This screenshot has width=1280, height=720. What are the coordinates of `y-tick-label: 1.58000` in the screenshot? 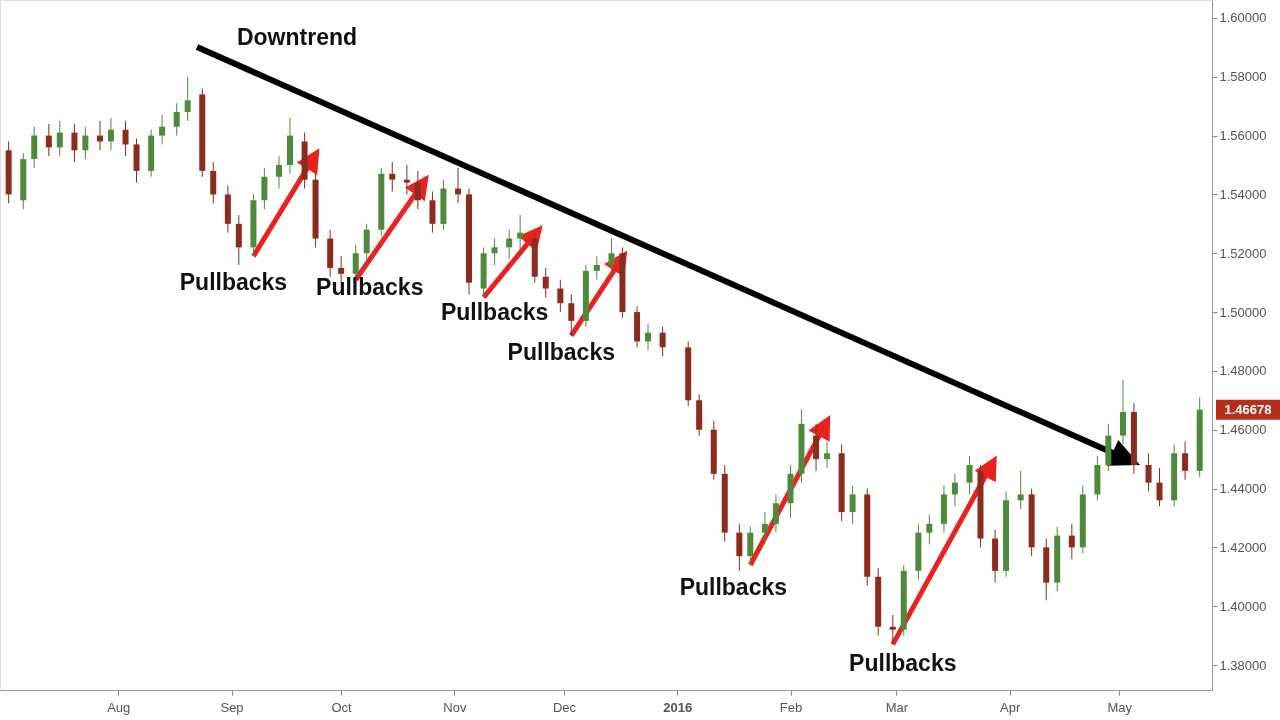 It's located at (1243, 77).